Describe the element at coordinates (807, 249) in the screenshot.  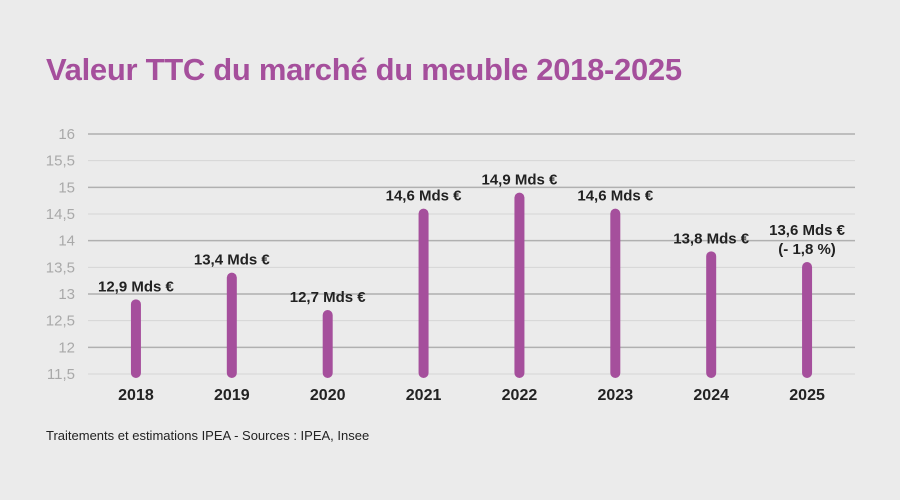
I see `data-label: (- 1,8 %)` at that location.